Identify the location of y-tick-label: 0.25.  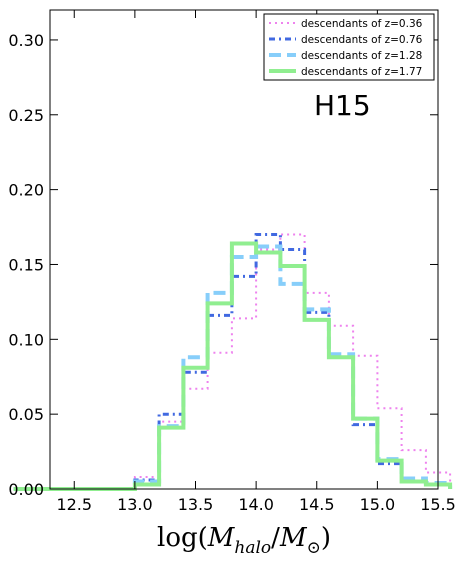
(26, 115).